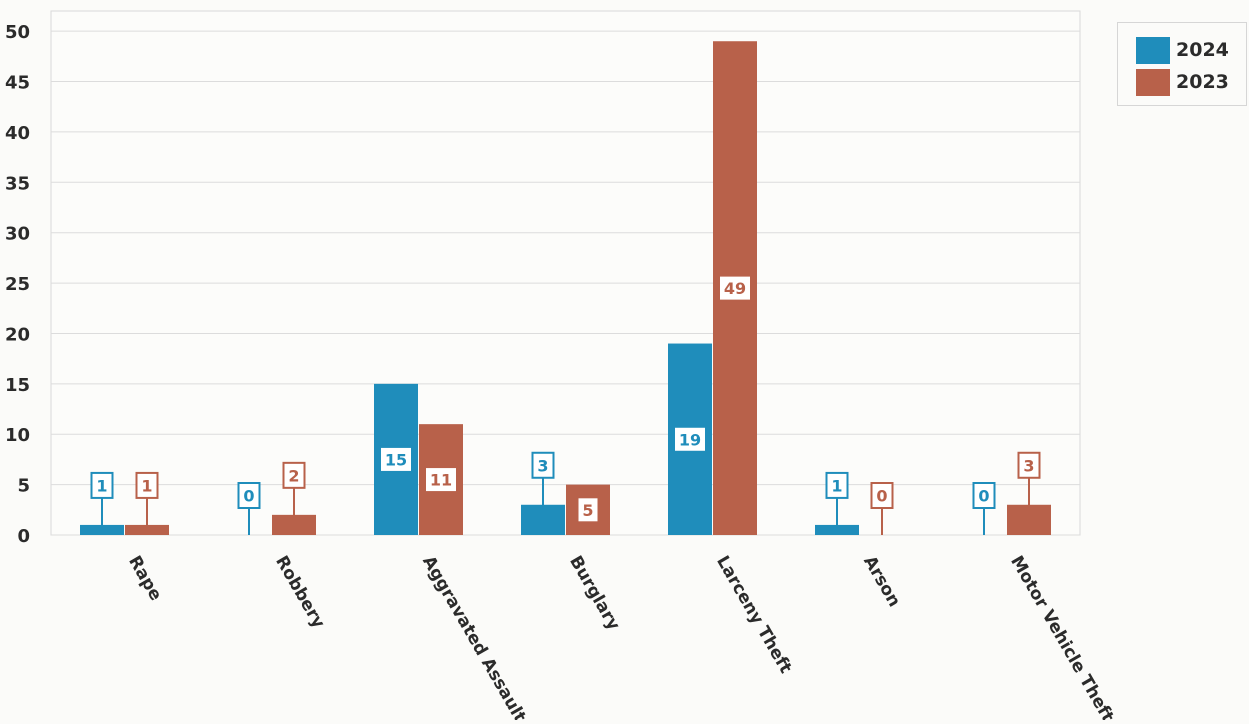 The height and width of the screenshot is (724, 1249). What do you see at coordinates (594, 593) in the screenshot?
I see `x-tick-label: Burglary` at bounding box center [594, 593].